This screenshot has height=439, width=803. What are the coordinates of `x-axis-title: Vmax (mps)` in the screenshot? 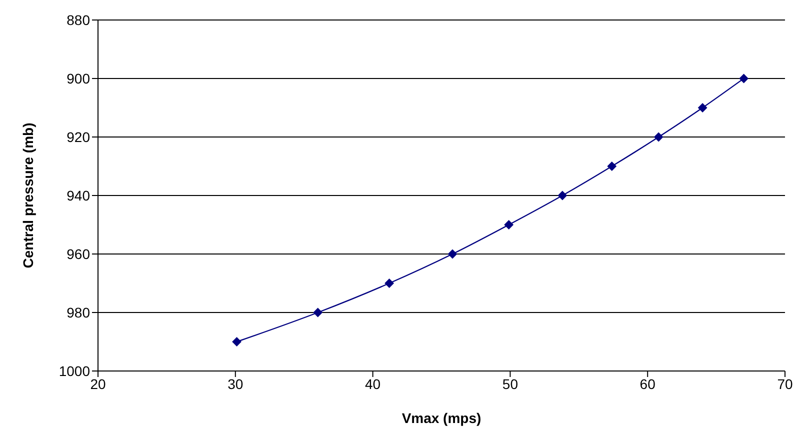 It's located at (442, 418).